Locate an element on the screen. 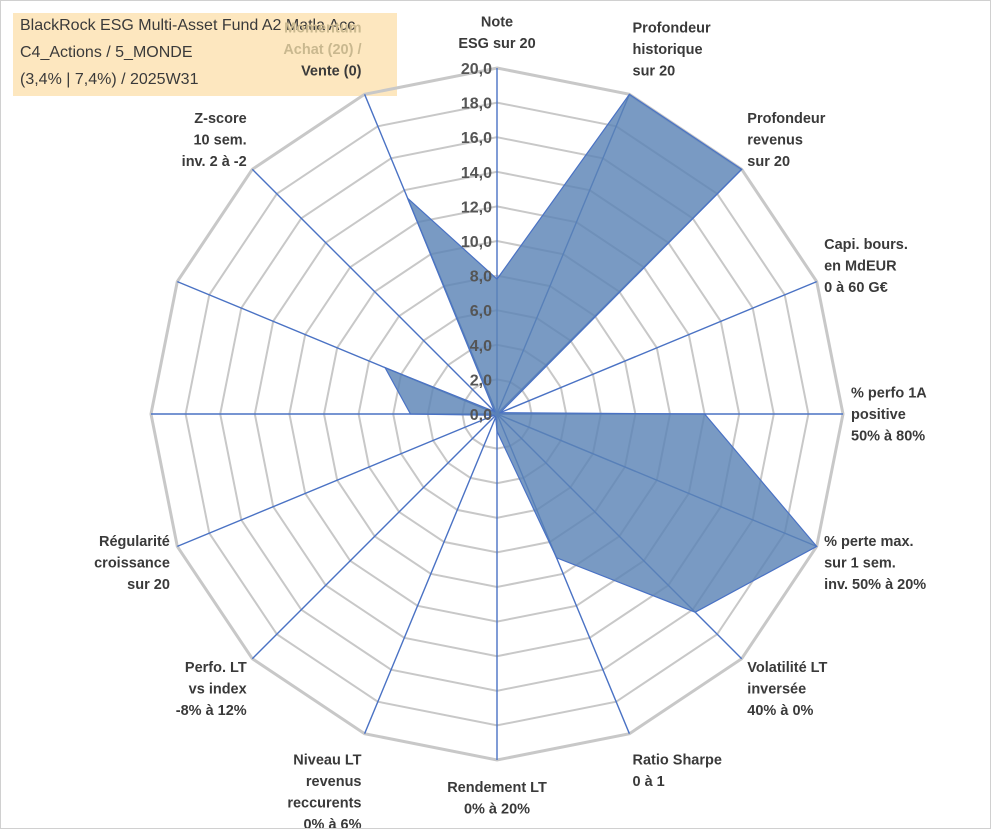 The image size is (991, 829). axis-label-line: Rendement LT is located at coordinates (497, 788).